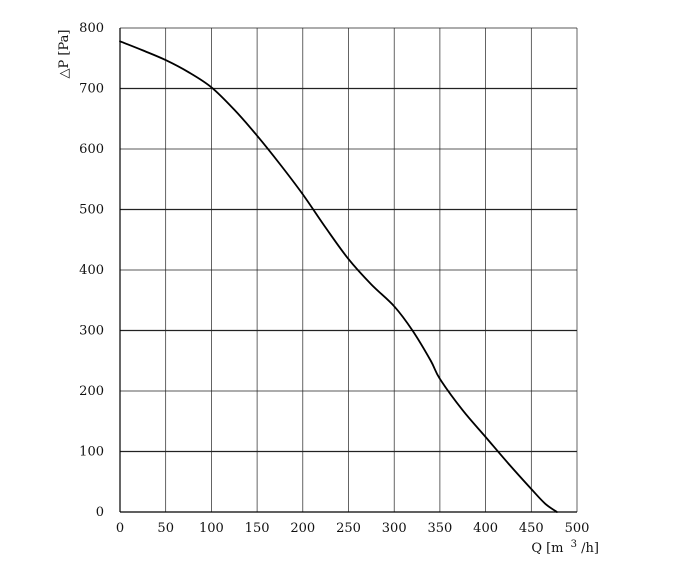 The height and width of the screenshot is (584, 674). Describe the element at coordinates (547, 548) in the screenshot. I see `x-axis-label-main: Q [m` at that location.